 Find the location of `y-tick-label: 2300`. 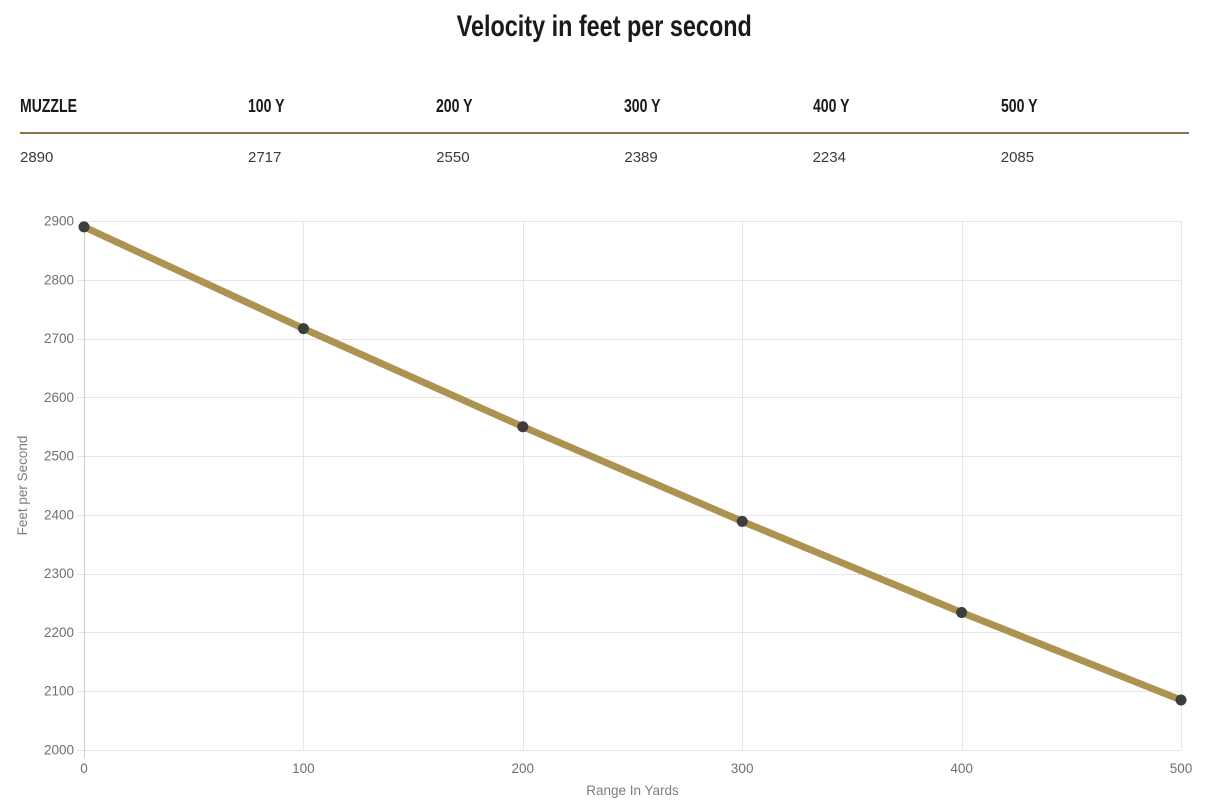

y-tick-label: 2300 is located at coordinates (59, 573).